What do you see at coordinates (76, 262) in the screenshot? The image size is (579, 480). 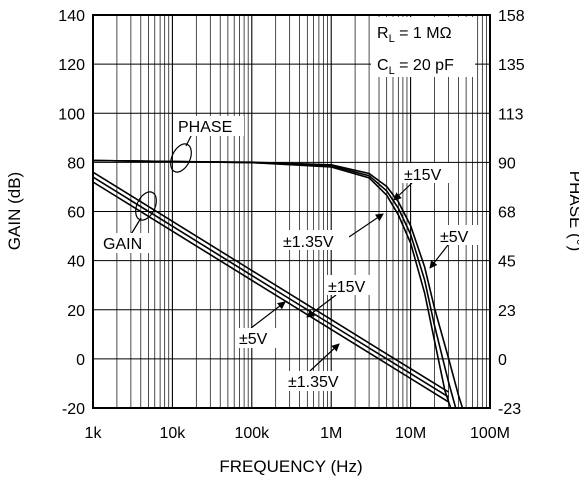 I see `gain-tick-label: 40` at bounding box center [76, 262].